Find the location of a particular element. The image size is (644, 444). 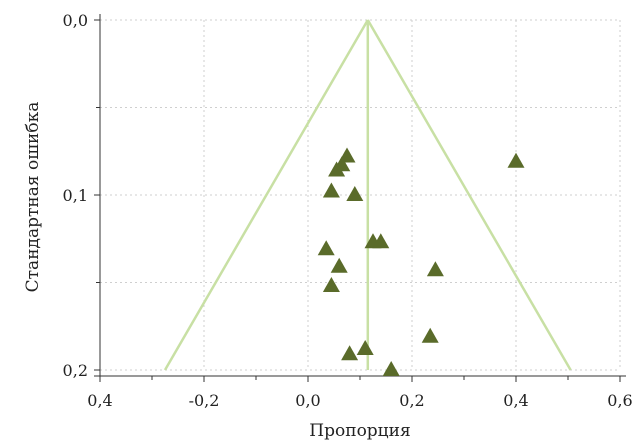

y-axis-title: Стандартная ошибка is located at coordinates (33, 197).